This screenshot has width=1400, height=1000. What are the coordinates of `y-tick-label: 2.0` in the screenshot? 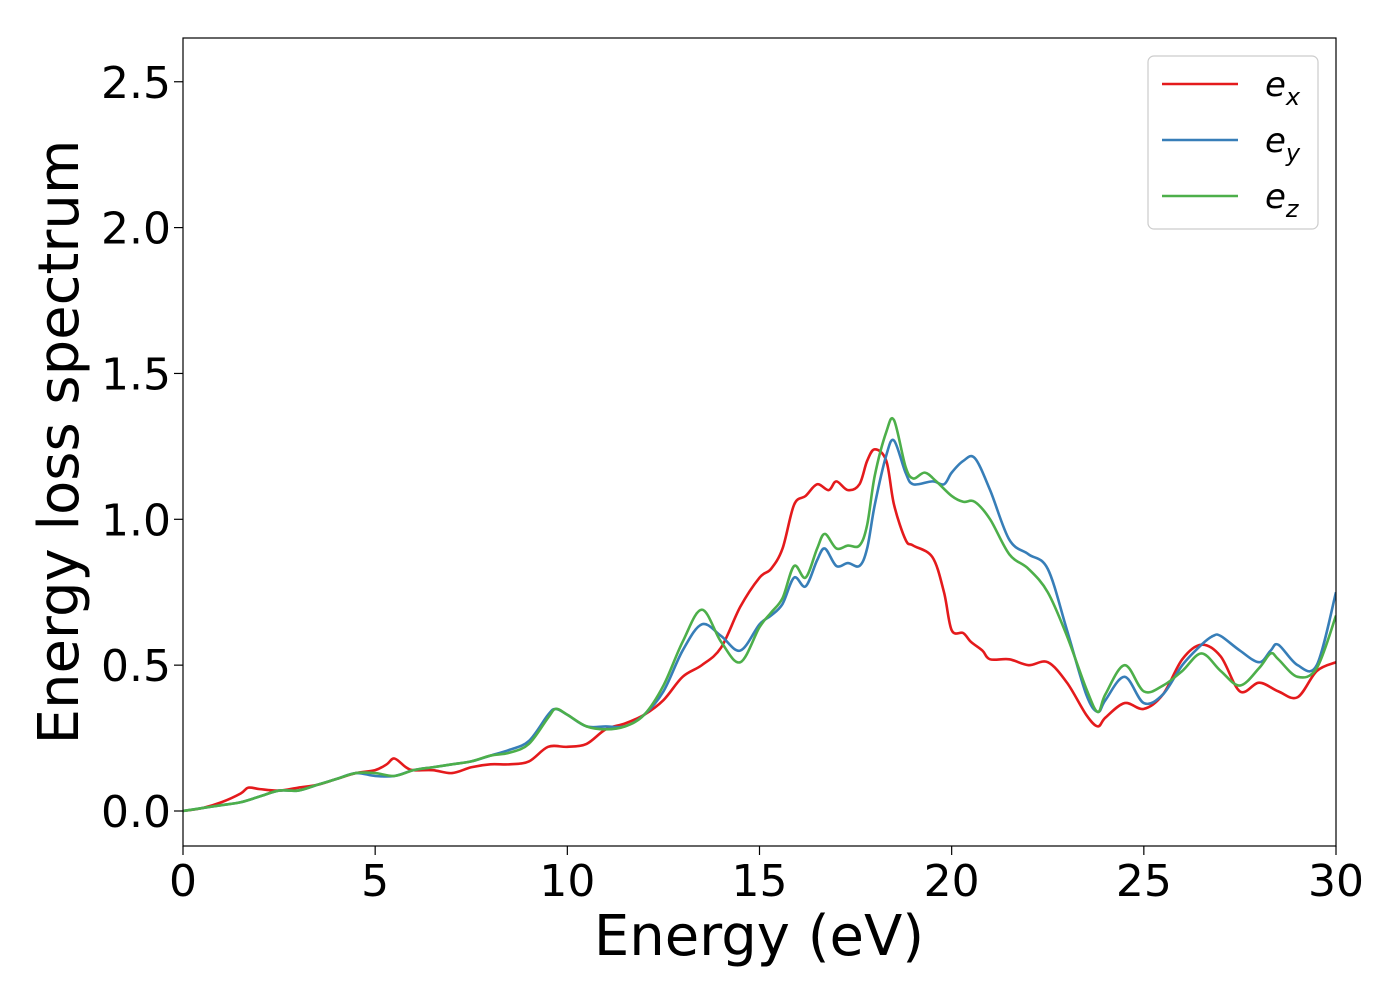 It's located at (136, 229).